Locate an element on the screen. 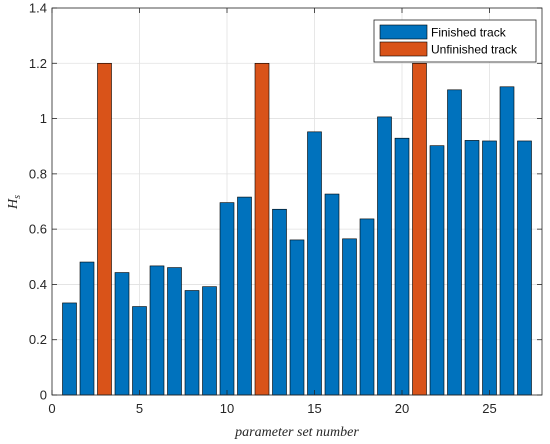 This screenshot has height=444, width=550. y-axis-title: Hs is located at coordinates (14, 202).